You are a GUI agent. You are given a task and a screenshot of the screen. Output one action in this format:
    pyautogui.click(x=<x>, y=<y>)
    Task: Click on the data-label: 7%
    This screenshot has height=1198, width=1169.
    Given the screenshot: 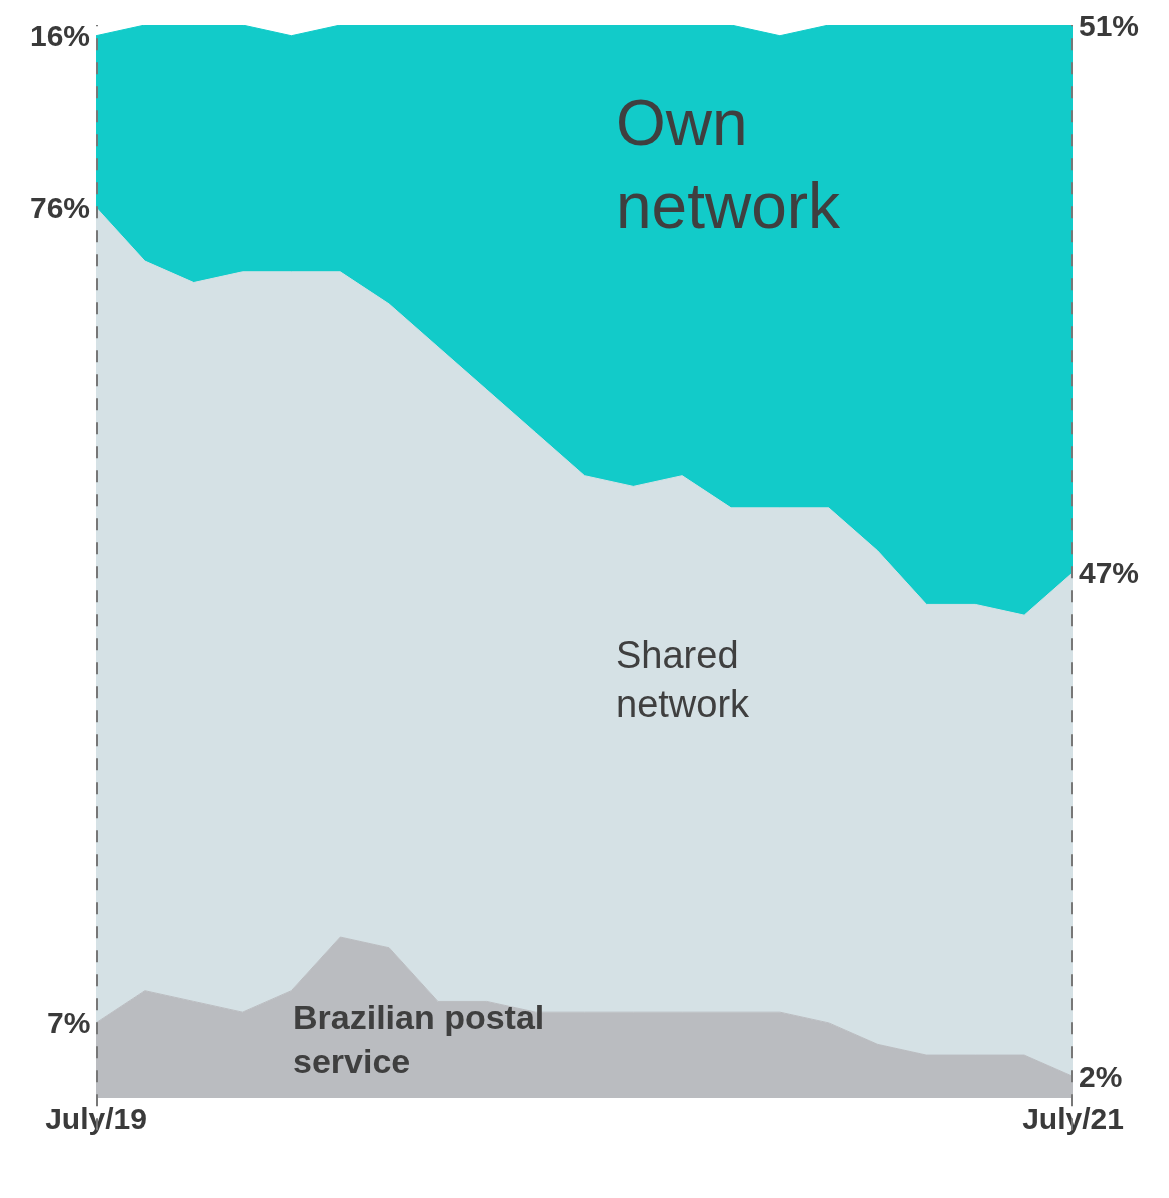 What is the action you would take?
    pyautogui.click(x=69, y=1022)
    